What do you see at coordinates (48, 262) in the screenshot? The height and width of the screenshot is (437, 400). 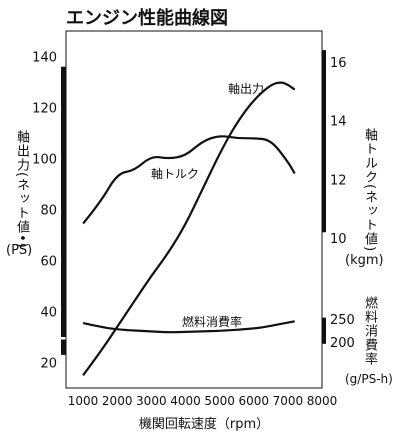 I see `left-tick-label: 60` at bounding box center [48, 262].